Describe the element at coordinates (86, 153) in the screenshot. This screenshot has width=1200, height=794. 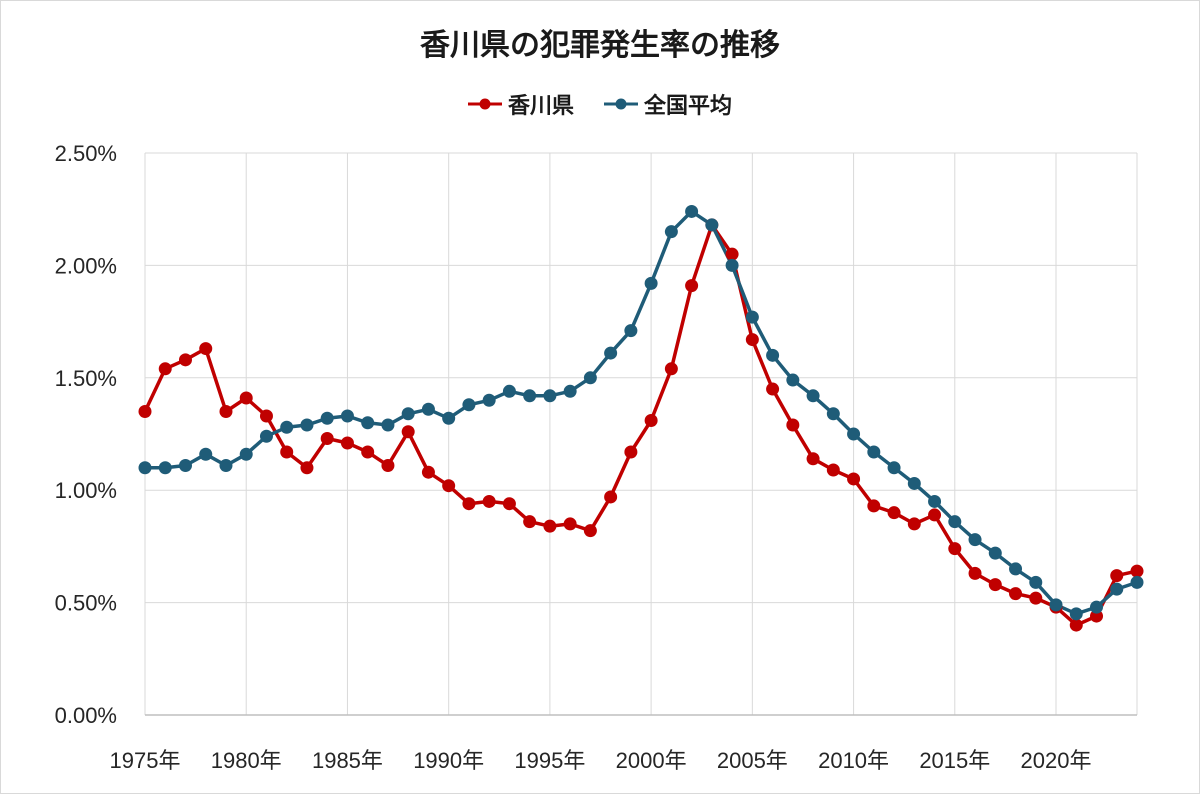
I see `y-tick-label: 2.50%` at that location.